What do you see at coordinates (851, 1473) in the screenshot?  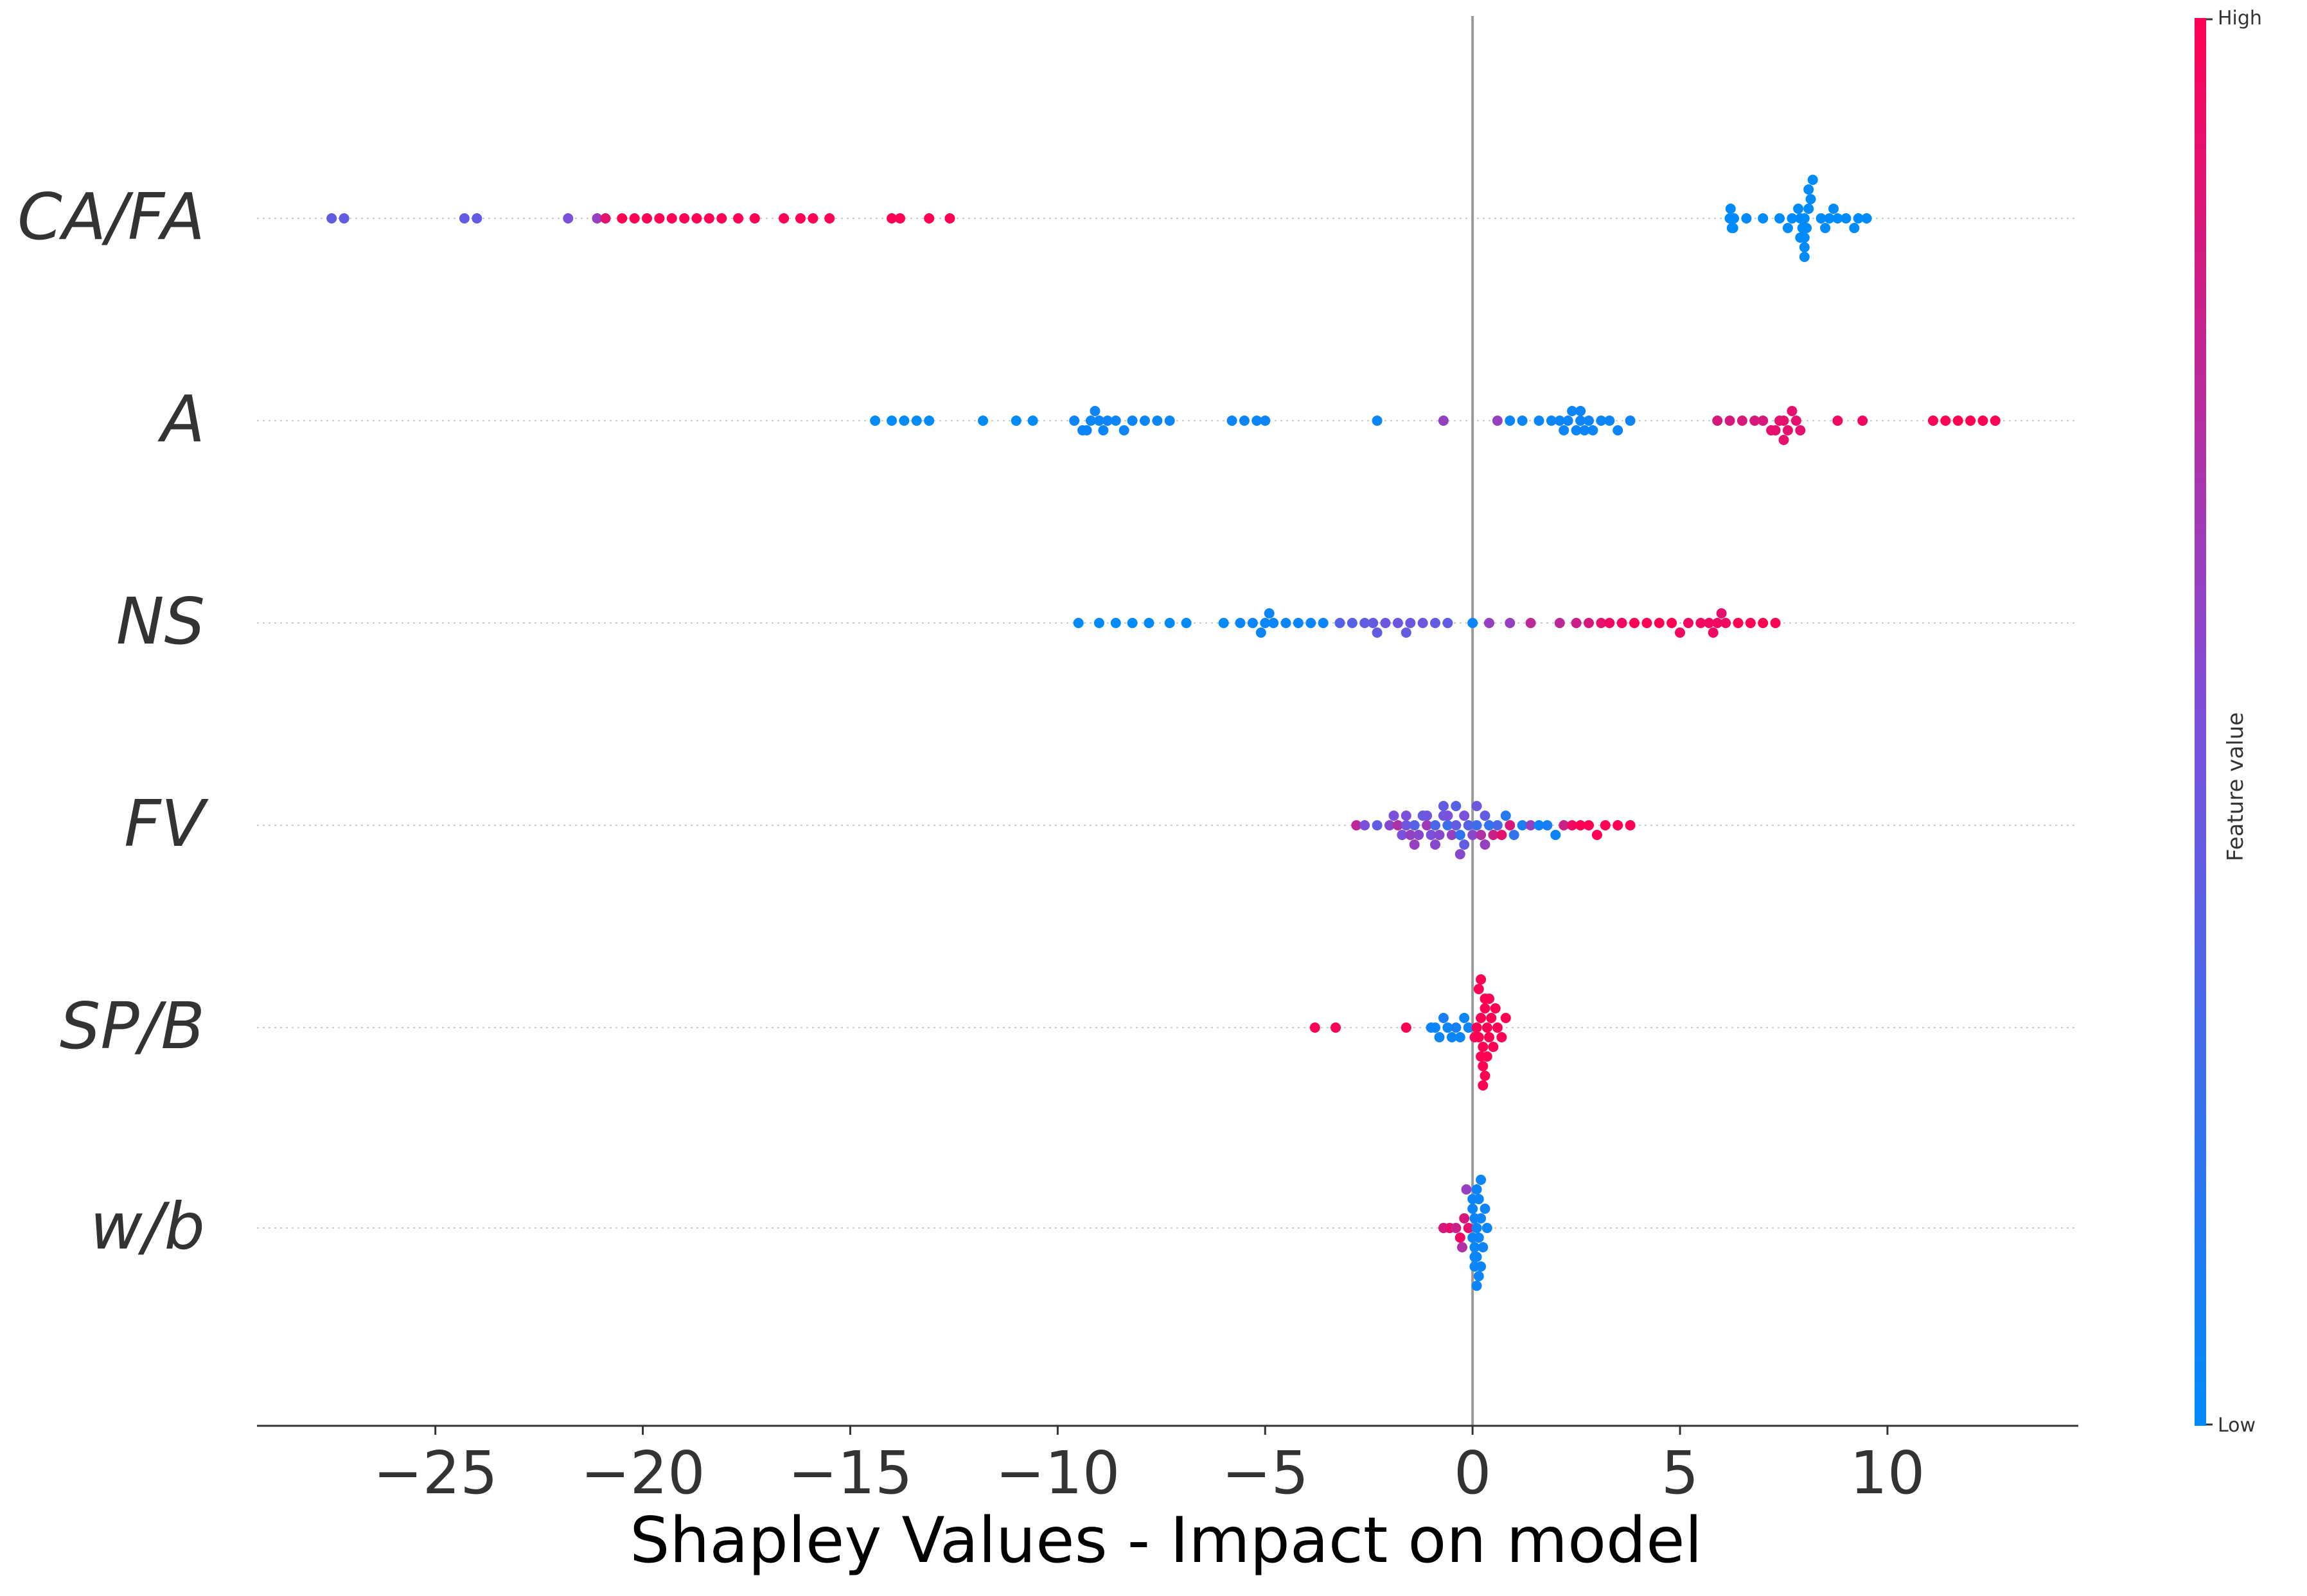 I see `x-tick-label: −15` at bounding box center [851, 1473].